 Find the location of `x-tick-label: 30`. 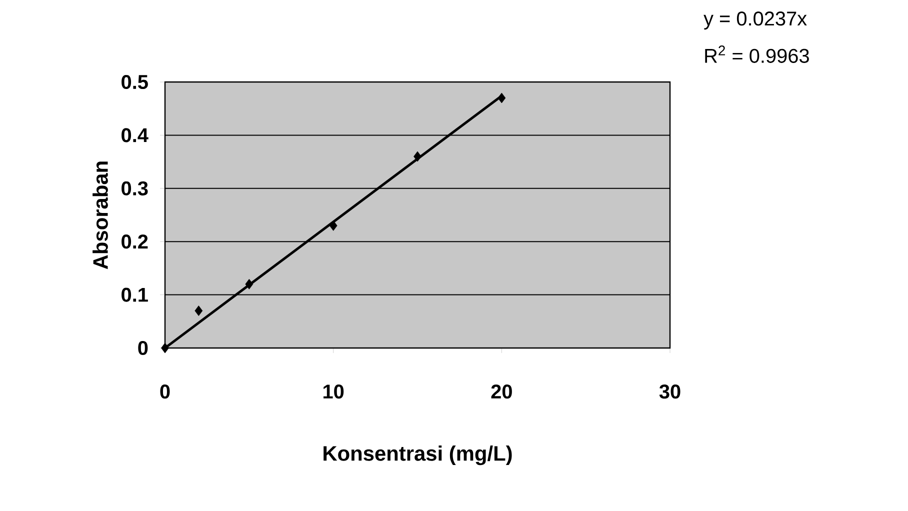

x-tick-label: 30 is located at coordinates (669, 391).